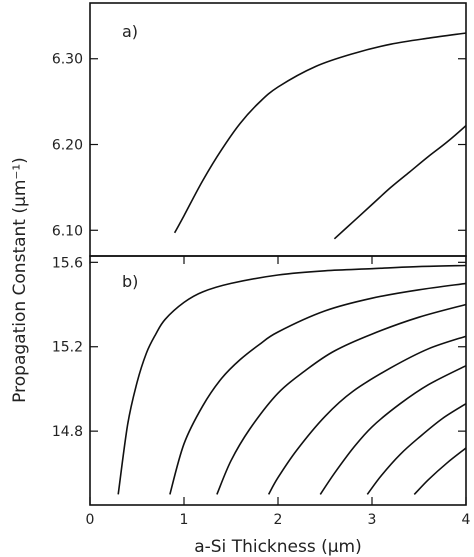 The image size is (474, 557). I want to click on panel-b-label: b), so click(130, 281).